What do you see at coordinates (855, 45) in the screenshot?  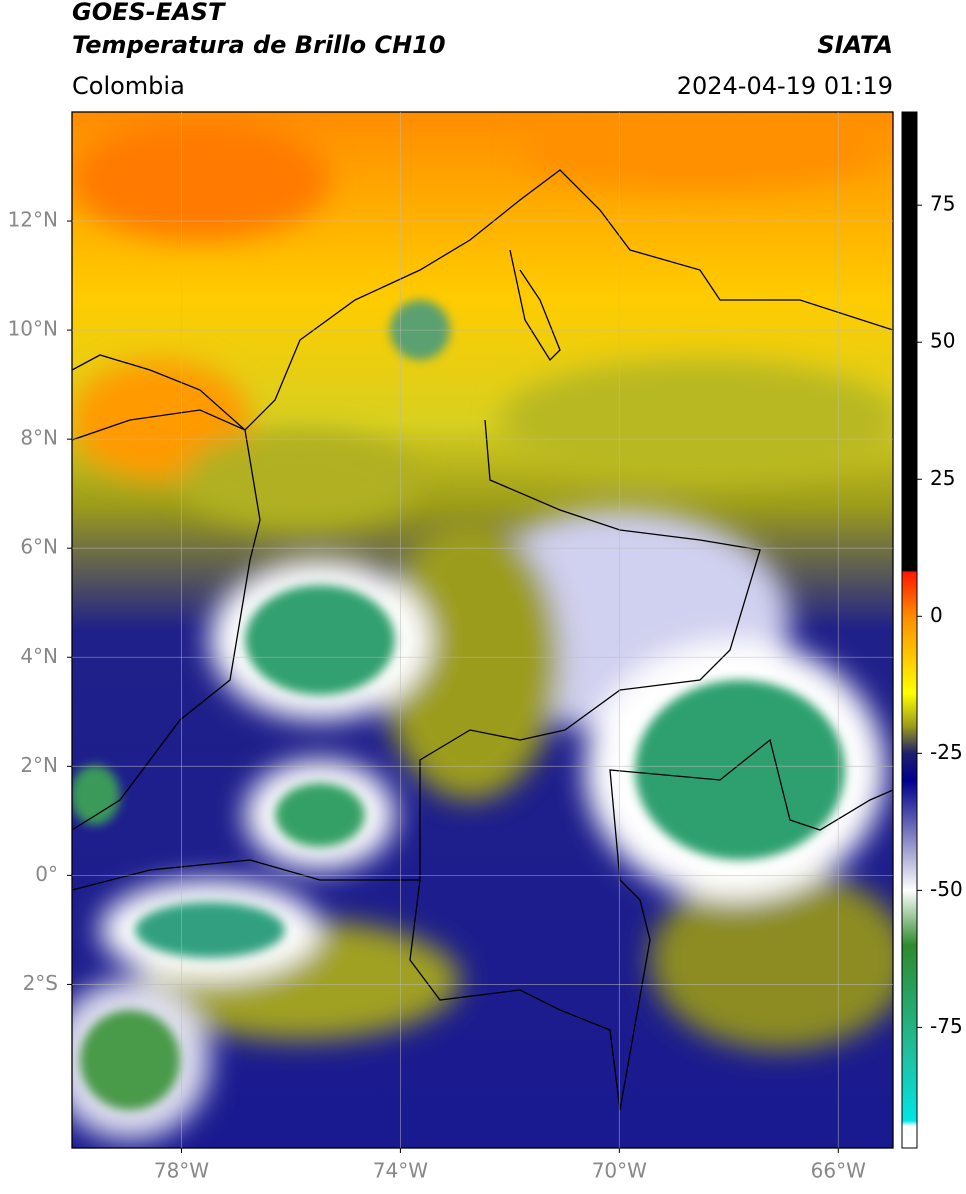 I see `source: SIATA` at bounding box center [855, 45].